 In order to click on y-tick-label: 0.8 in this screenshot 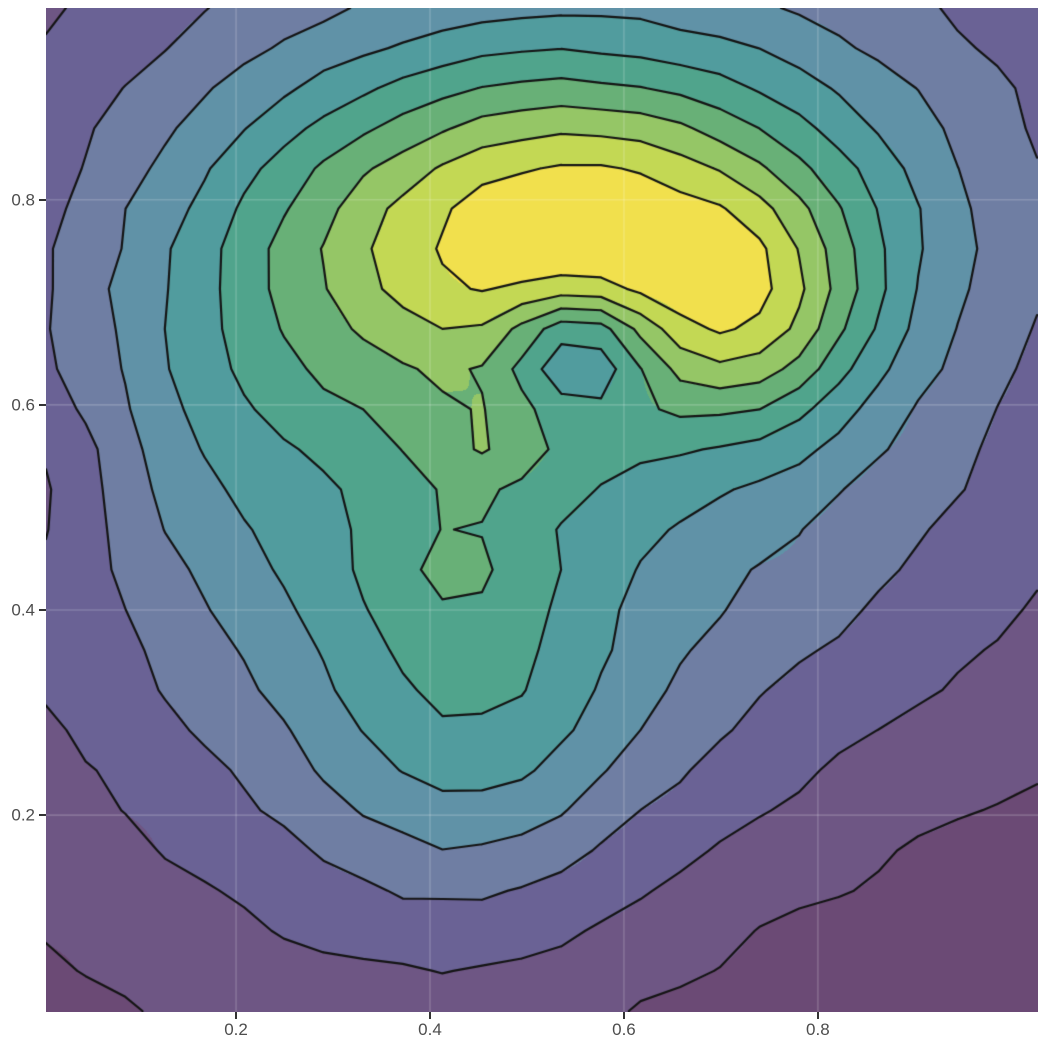, I will do `click(23, 200)`.